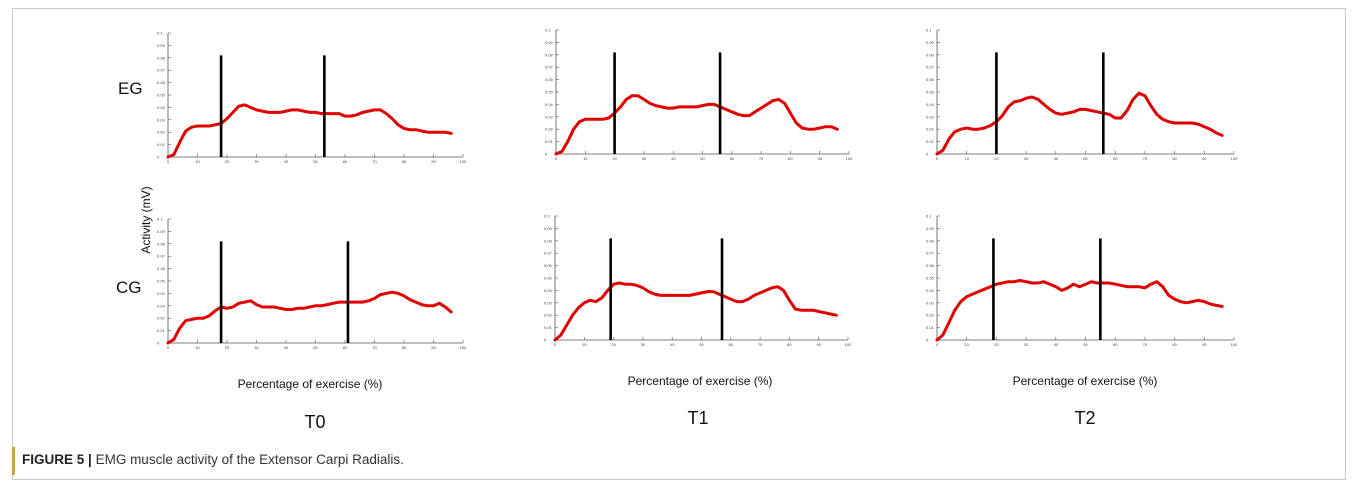 The image size is (1358, 493). What do you see at coordinates (129, 287) in the screenshot?
I see `row-label-cg: CG` at bounding box center [129, 287].